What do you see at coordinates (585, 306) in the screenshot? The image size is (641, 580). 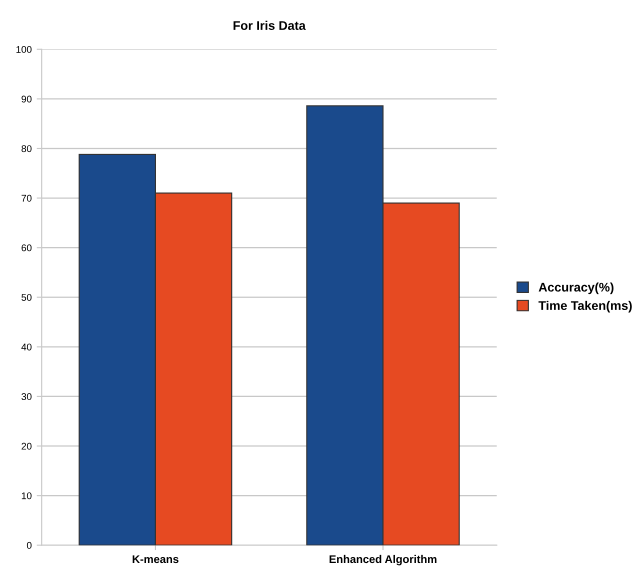 I see `legend-label: Time Taken(ms)` at bounding box center [585, 306].